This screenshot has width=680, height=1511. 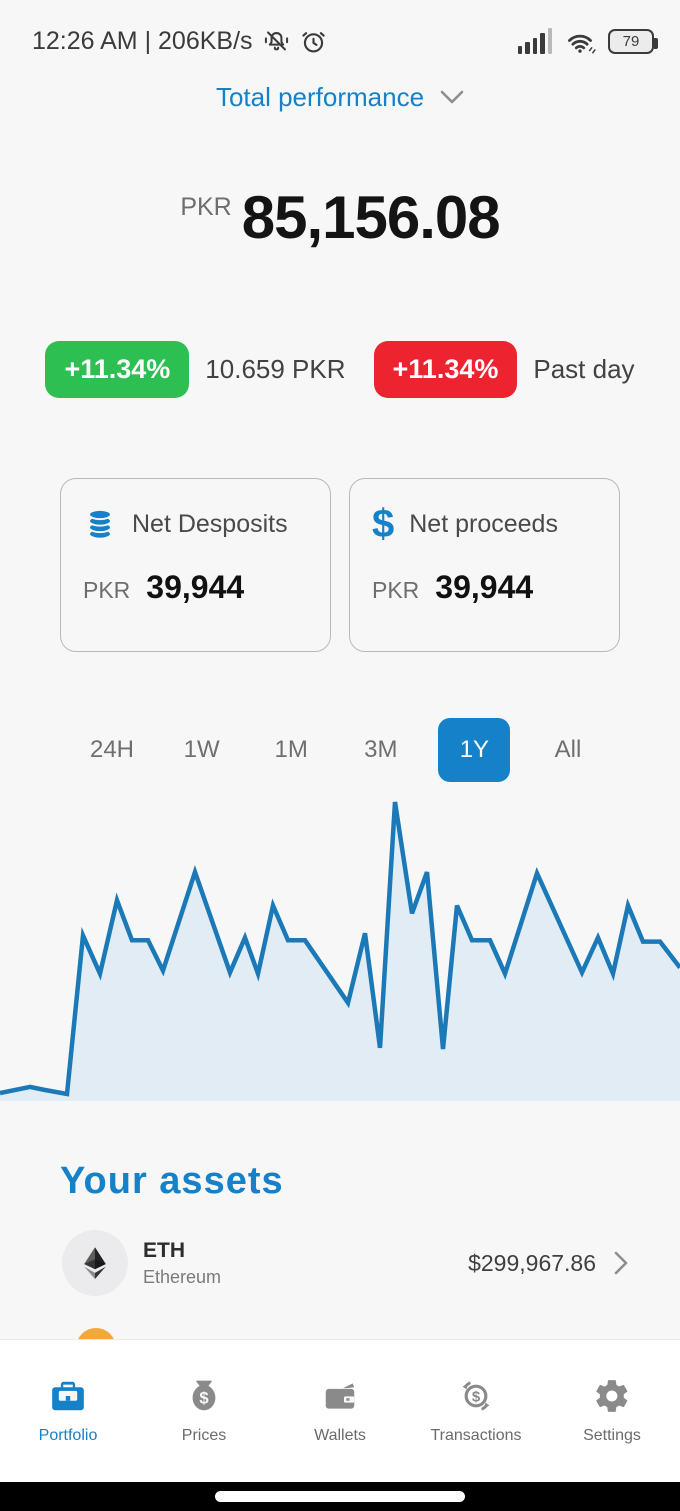 I want to click on net-proceeds-value: 39,944, so click(x=484, y=587).